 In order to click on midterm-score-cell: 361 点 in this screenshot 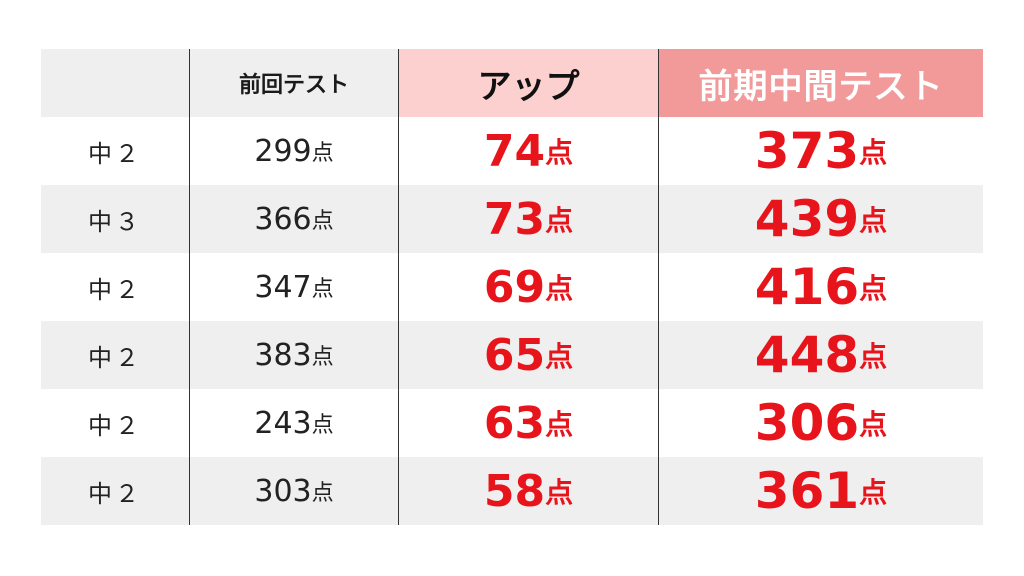, I will do `click(820, 491)`.